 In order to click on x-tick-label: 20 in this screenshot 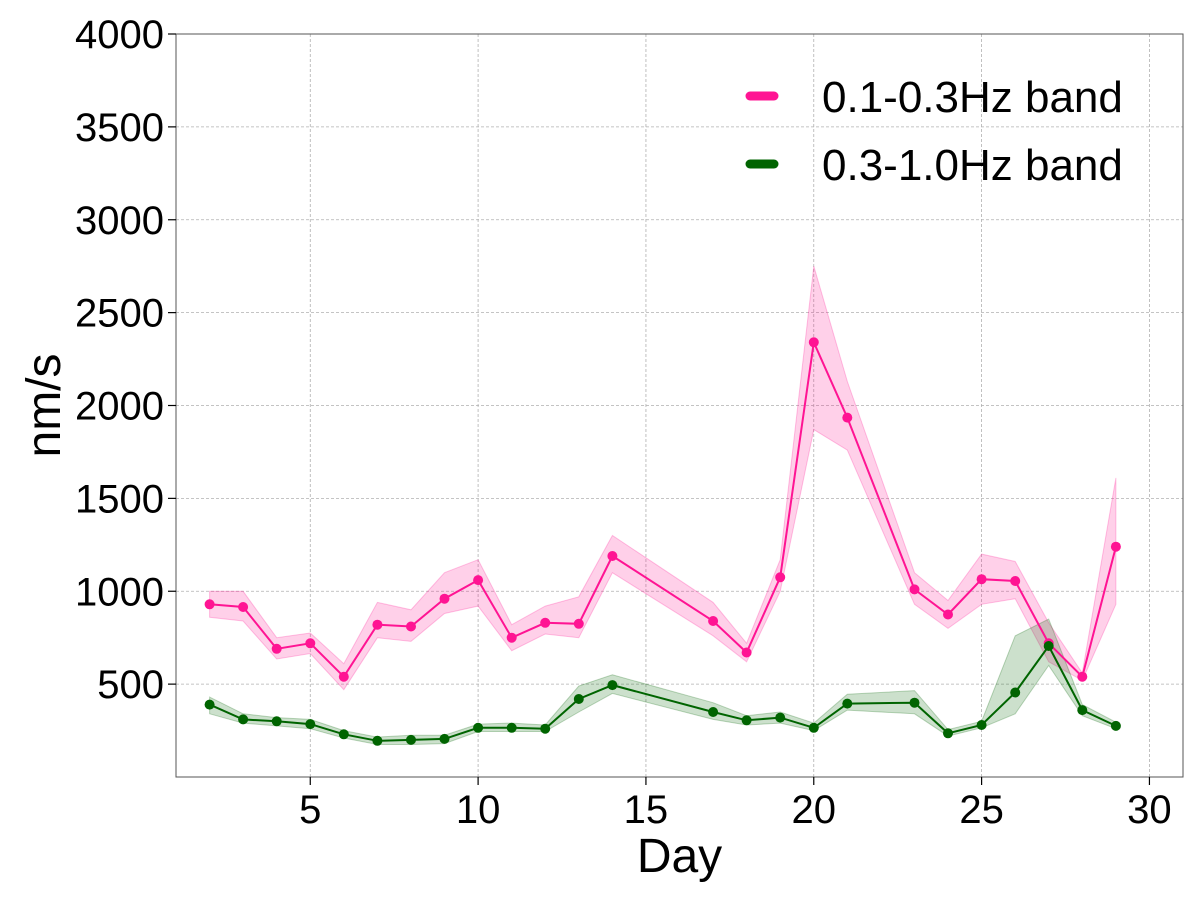, I will do `click(814, 810)`.